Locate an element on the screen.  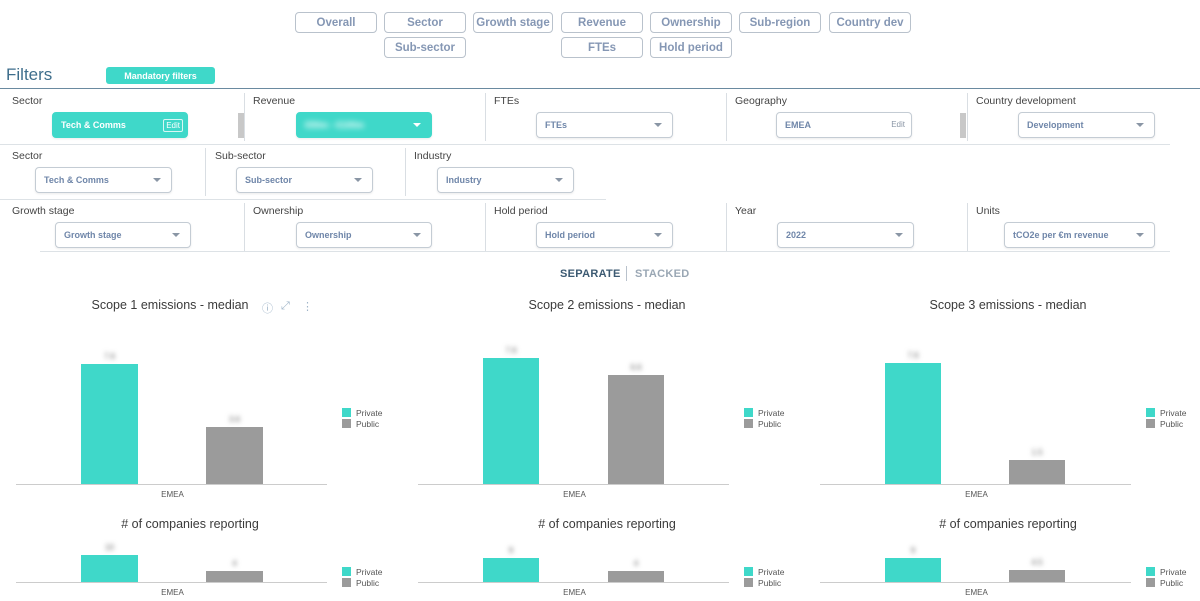
info-icon: ⓘ is located at coordinates (267, 309).